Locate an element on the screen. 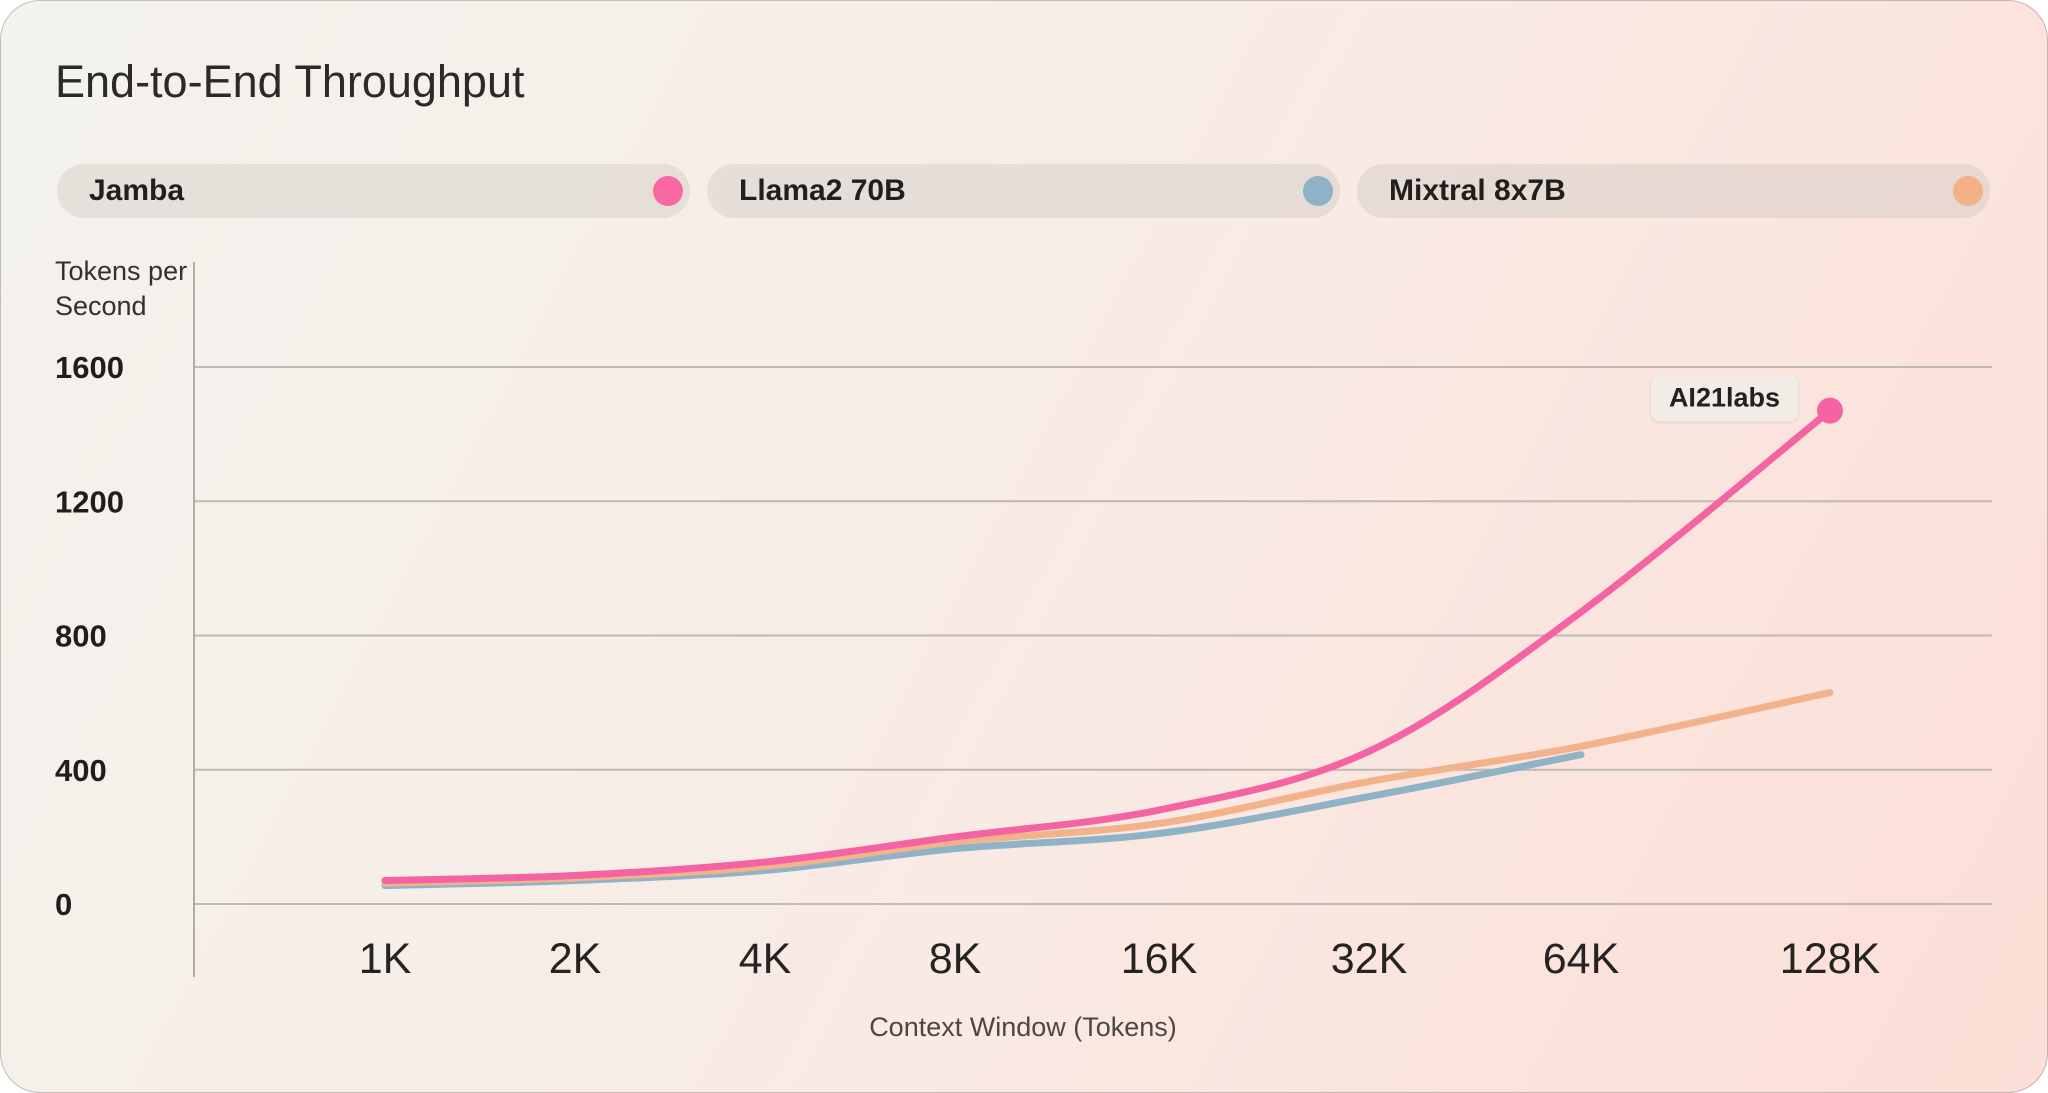 The height and width of the screenshot is (1093, 2048). y-tick-label: 1600 is located at coordinates (89, 367).